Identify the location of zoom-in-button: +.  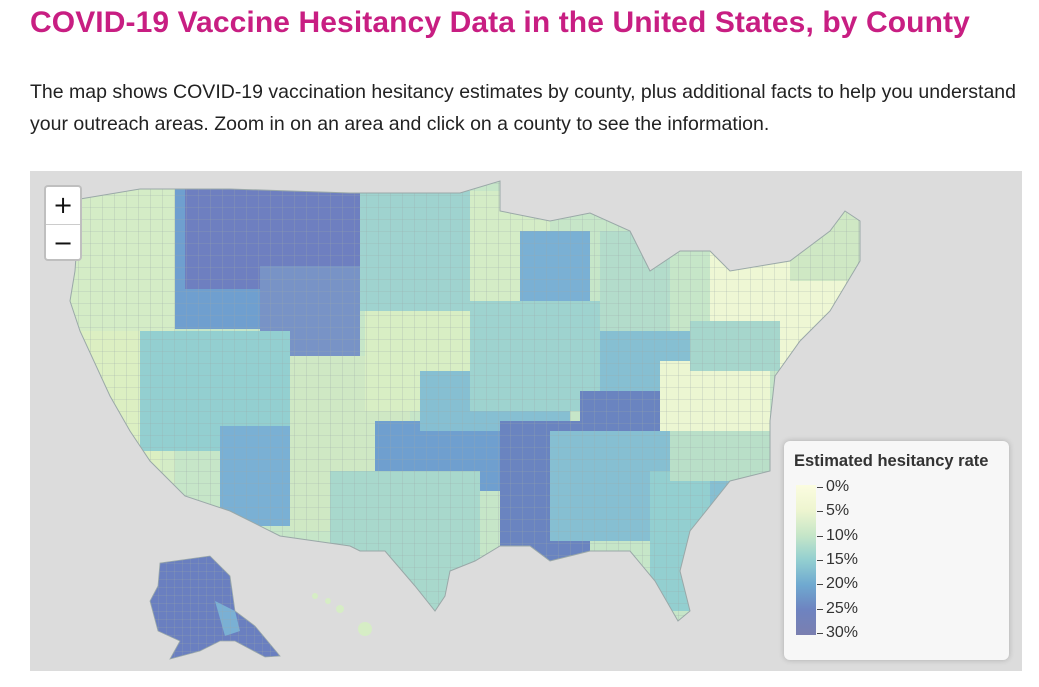
(63, 205).